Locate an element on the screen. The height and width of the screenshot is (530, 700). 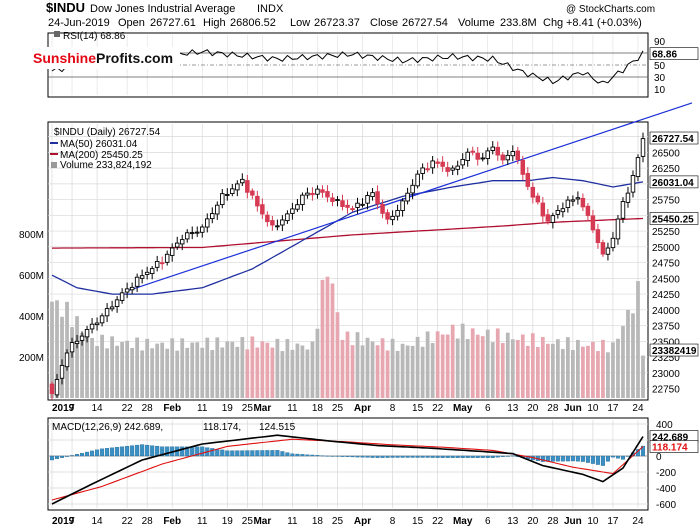
low-label: Low is located at coordinates (300, 23).